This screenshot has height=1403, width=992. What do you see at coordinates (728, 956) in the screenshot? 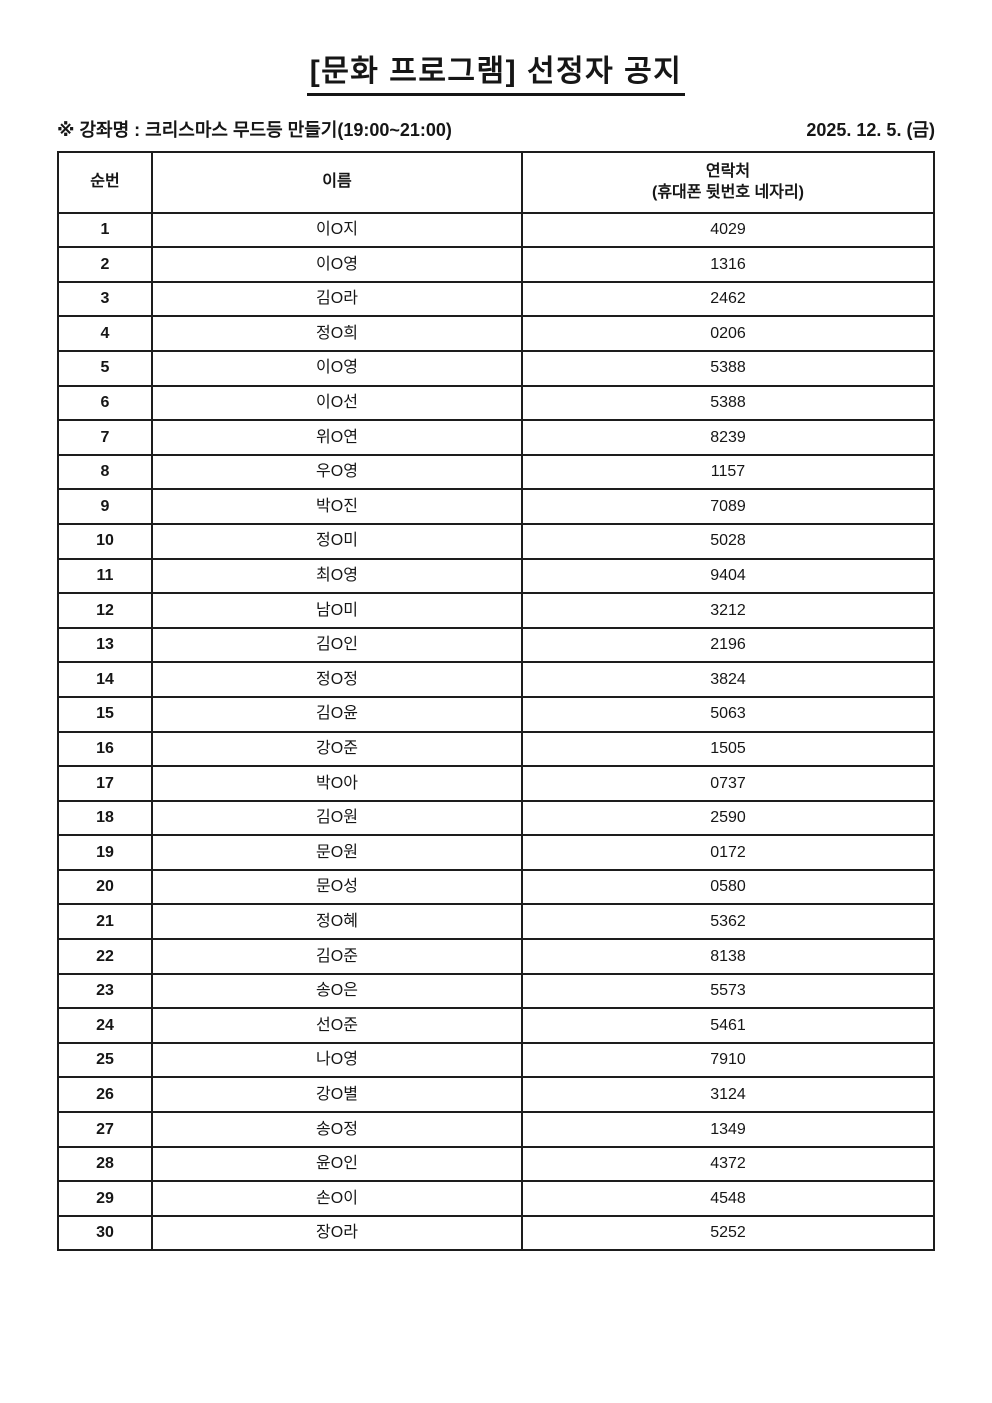
I see `contact-cell: 8138` at bounding box center [728, 956].